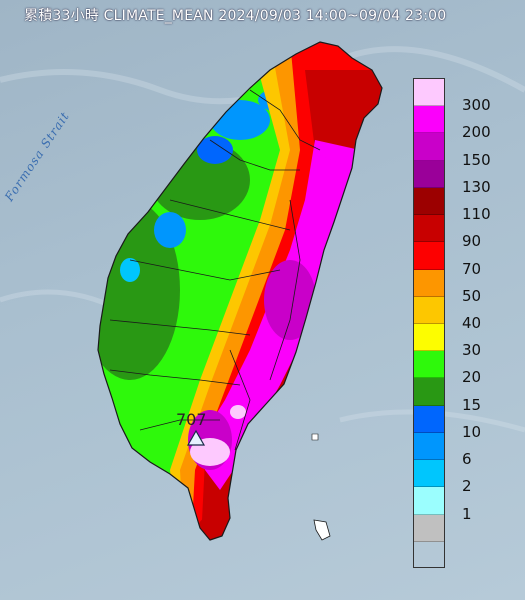 This screenshot has width=525, height=600. I want to click on legend-label: 200, so click(476, 132).